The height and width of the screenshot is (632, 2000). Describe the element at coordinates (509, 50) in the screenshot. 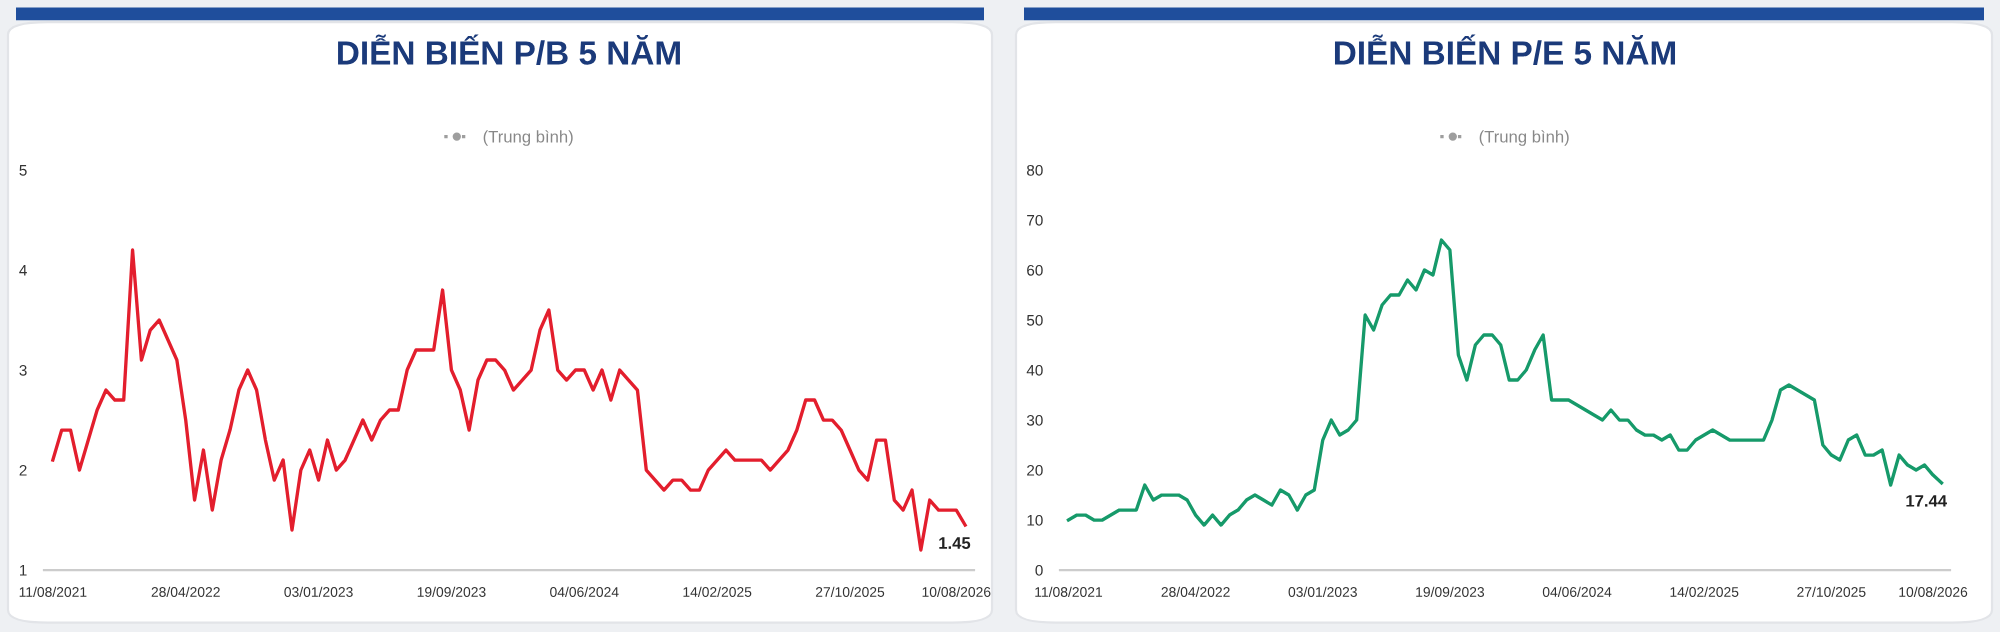

I see `chart-title: DIỄN BIẾN P/B 5 NĂM` at that location.